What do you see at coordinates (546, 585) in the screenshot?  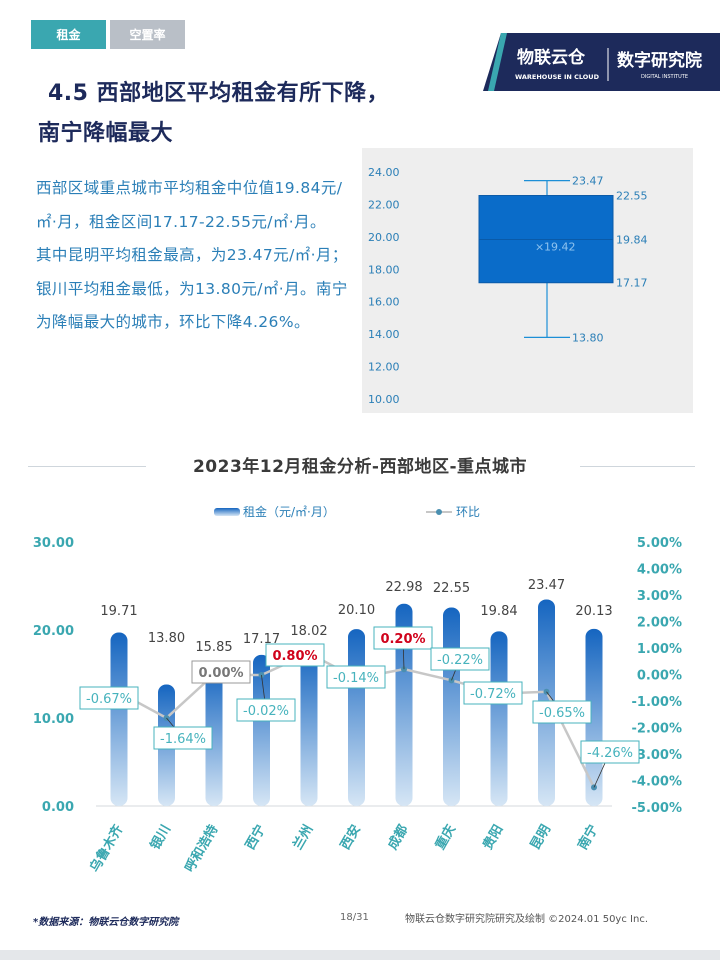 I see `rent-value-label: 23.47` at bounding box center [546, 585].